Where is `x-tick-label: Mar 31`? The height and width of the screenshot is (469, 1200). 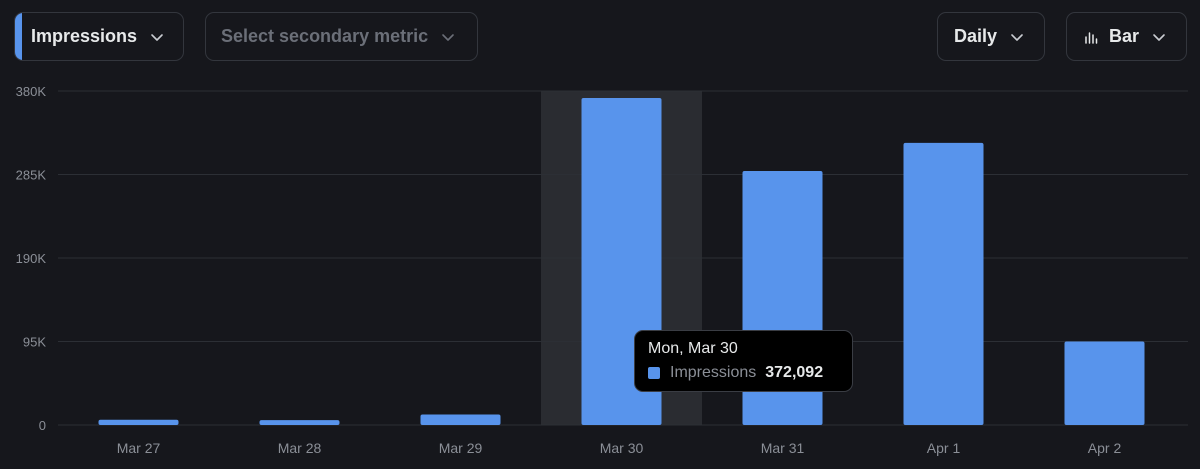 x-tick-label: Mar 31 is located at coordinates (783, 448).